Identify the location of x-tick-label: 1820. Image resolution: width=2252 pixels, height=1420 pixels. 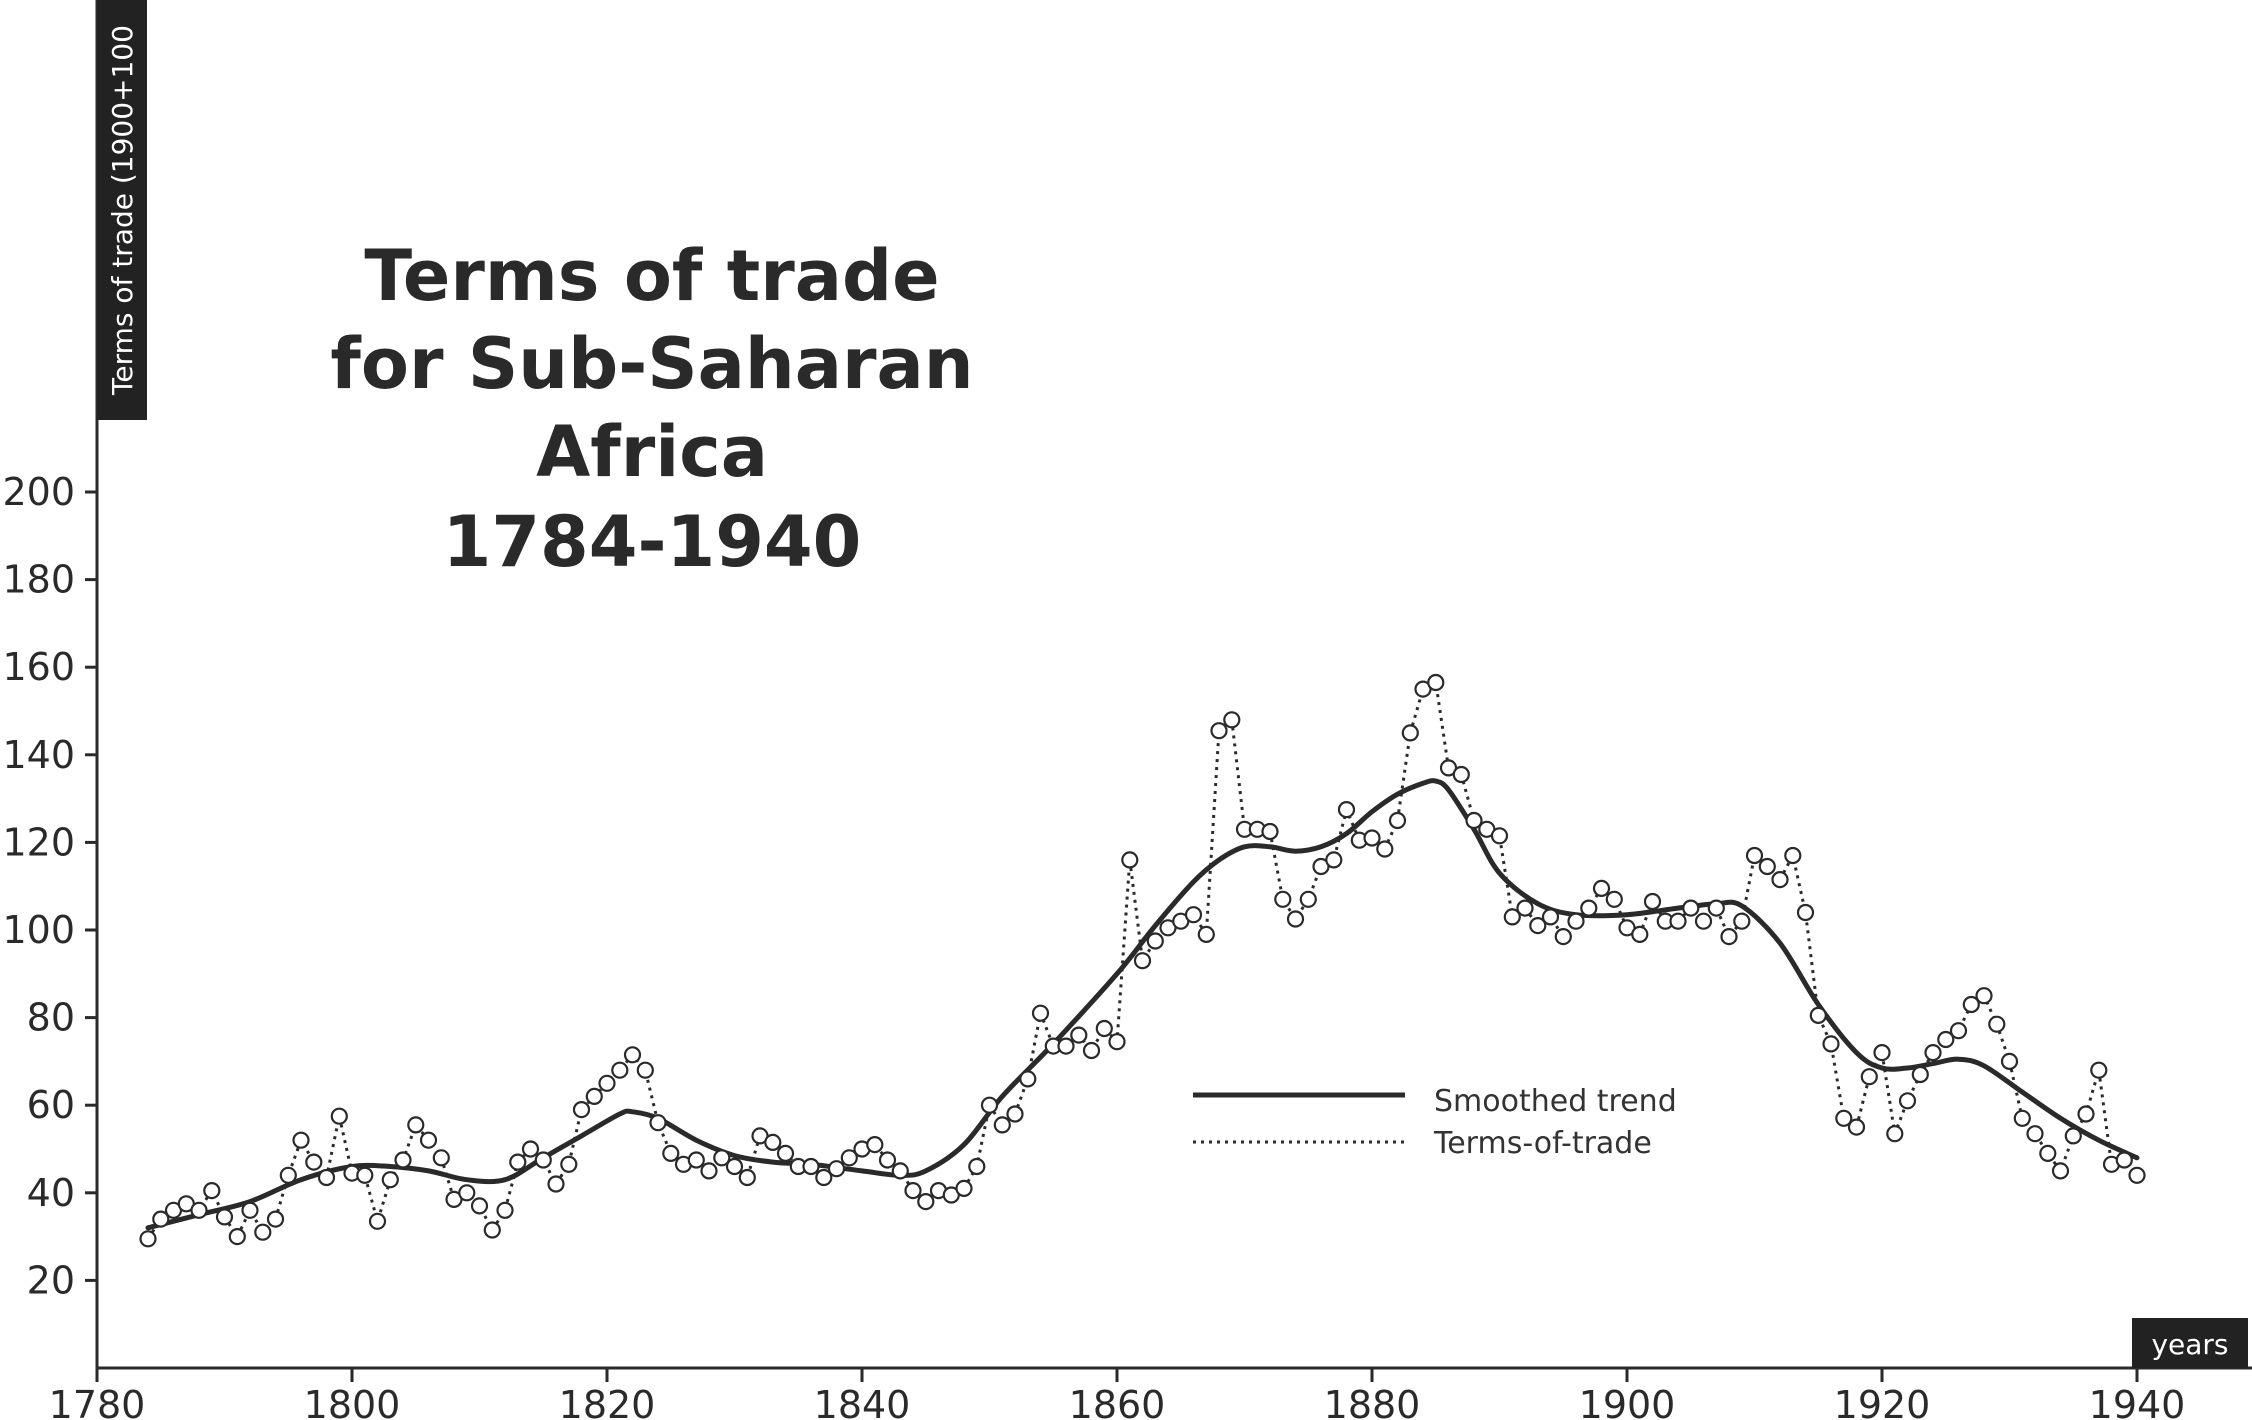
(607, 1401).